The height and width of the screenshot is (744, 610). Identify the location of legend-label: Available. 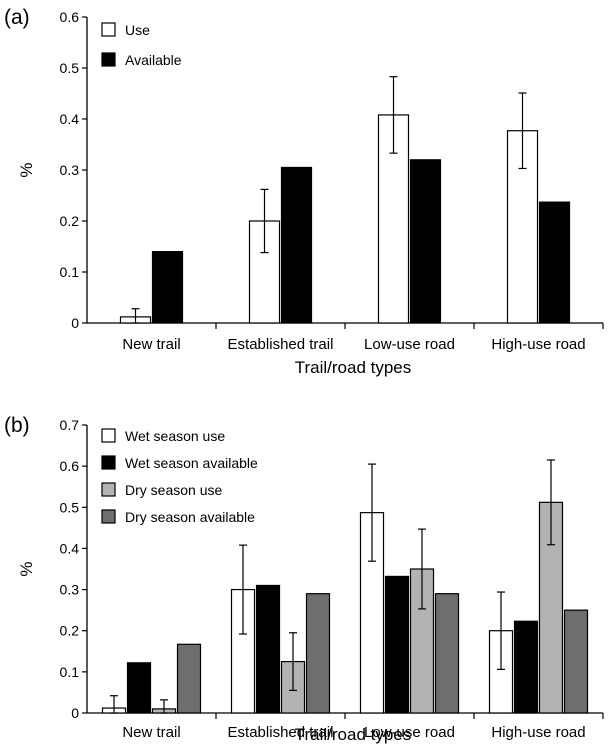
(153, 60).